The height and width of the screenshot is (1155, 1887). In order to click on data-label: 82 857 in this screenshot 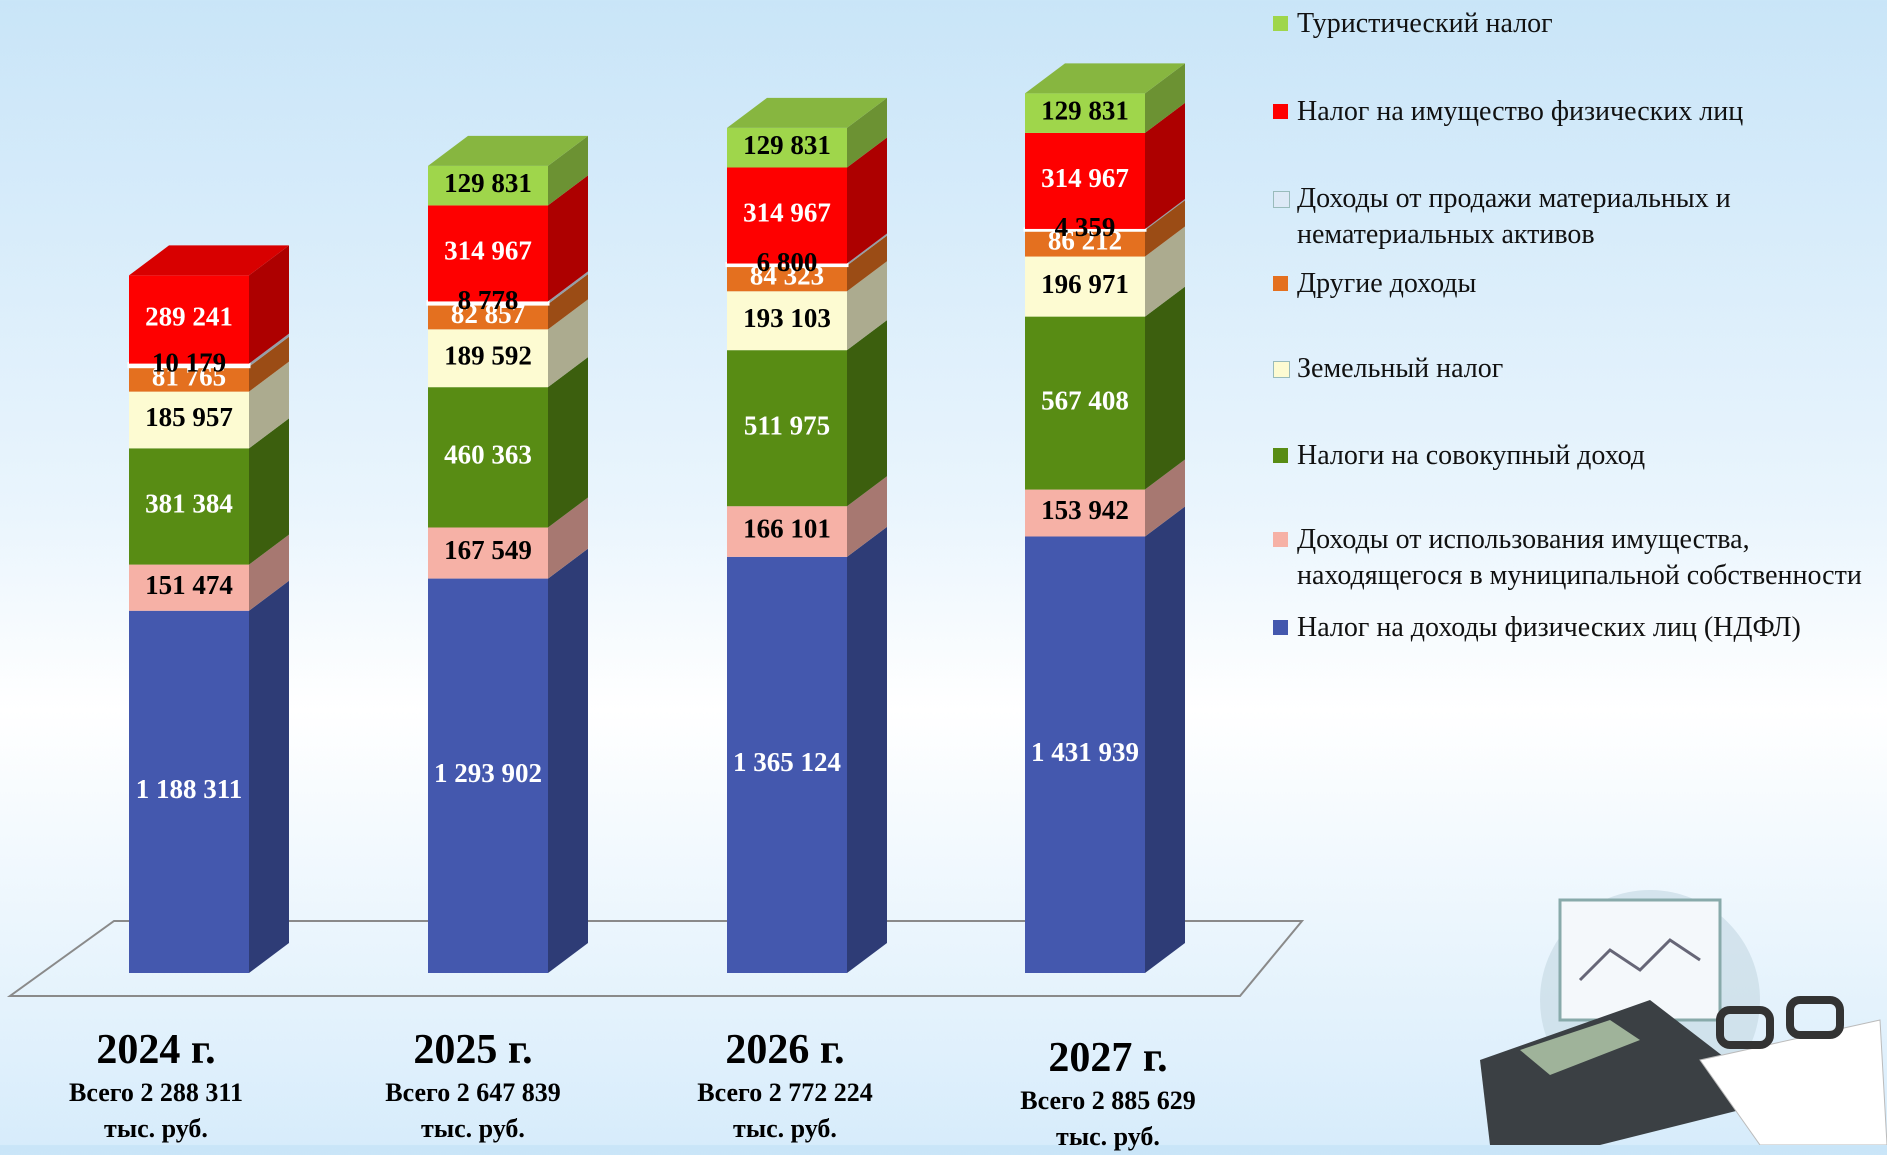, I will do `click(488, 314)`.